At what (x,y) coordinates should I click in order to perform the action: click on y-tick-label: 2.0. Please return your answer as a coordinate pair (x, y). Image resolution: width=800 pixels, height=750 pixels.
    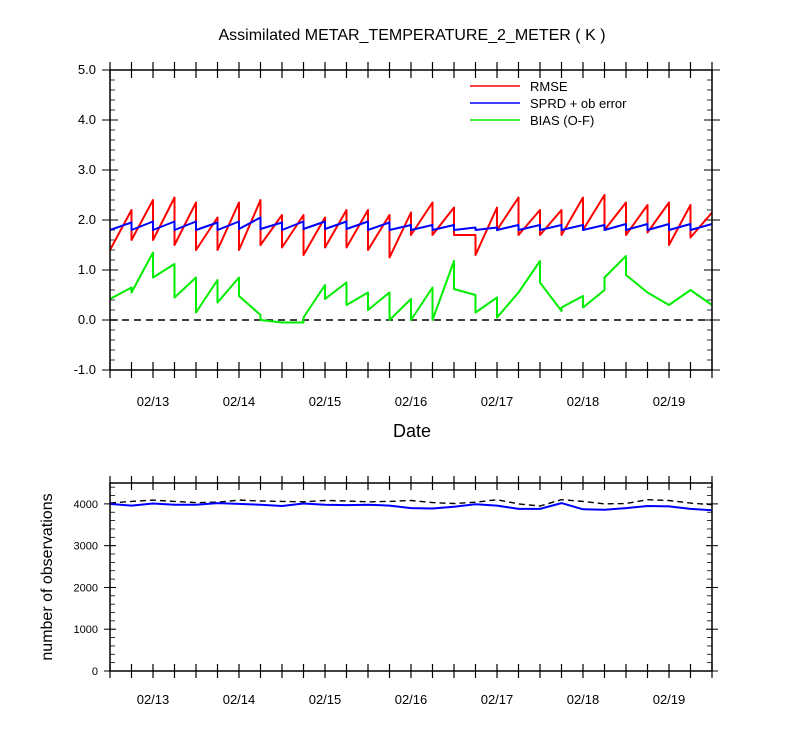
    Looking at the image, I should click on (87, 219).